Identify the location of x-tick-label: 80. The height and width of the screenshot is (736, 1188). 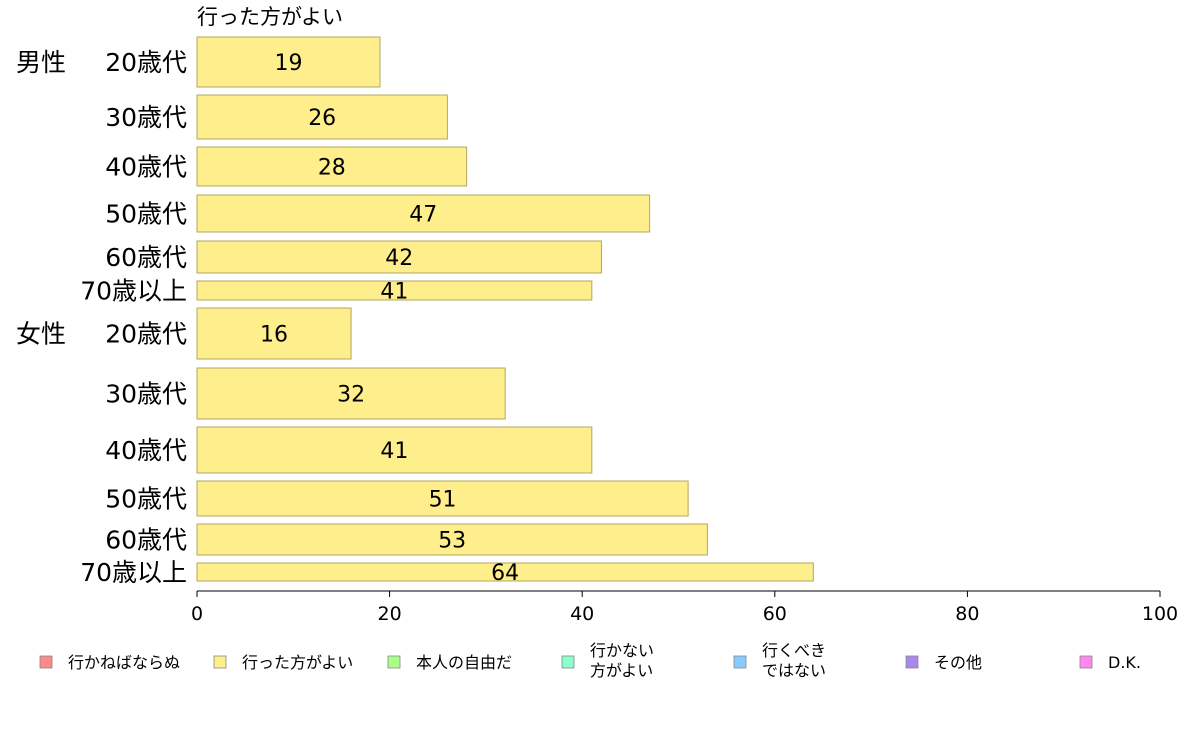
(967, 614).